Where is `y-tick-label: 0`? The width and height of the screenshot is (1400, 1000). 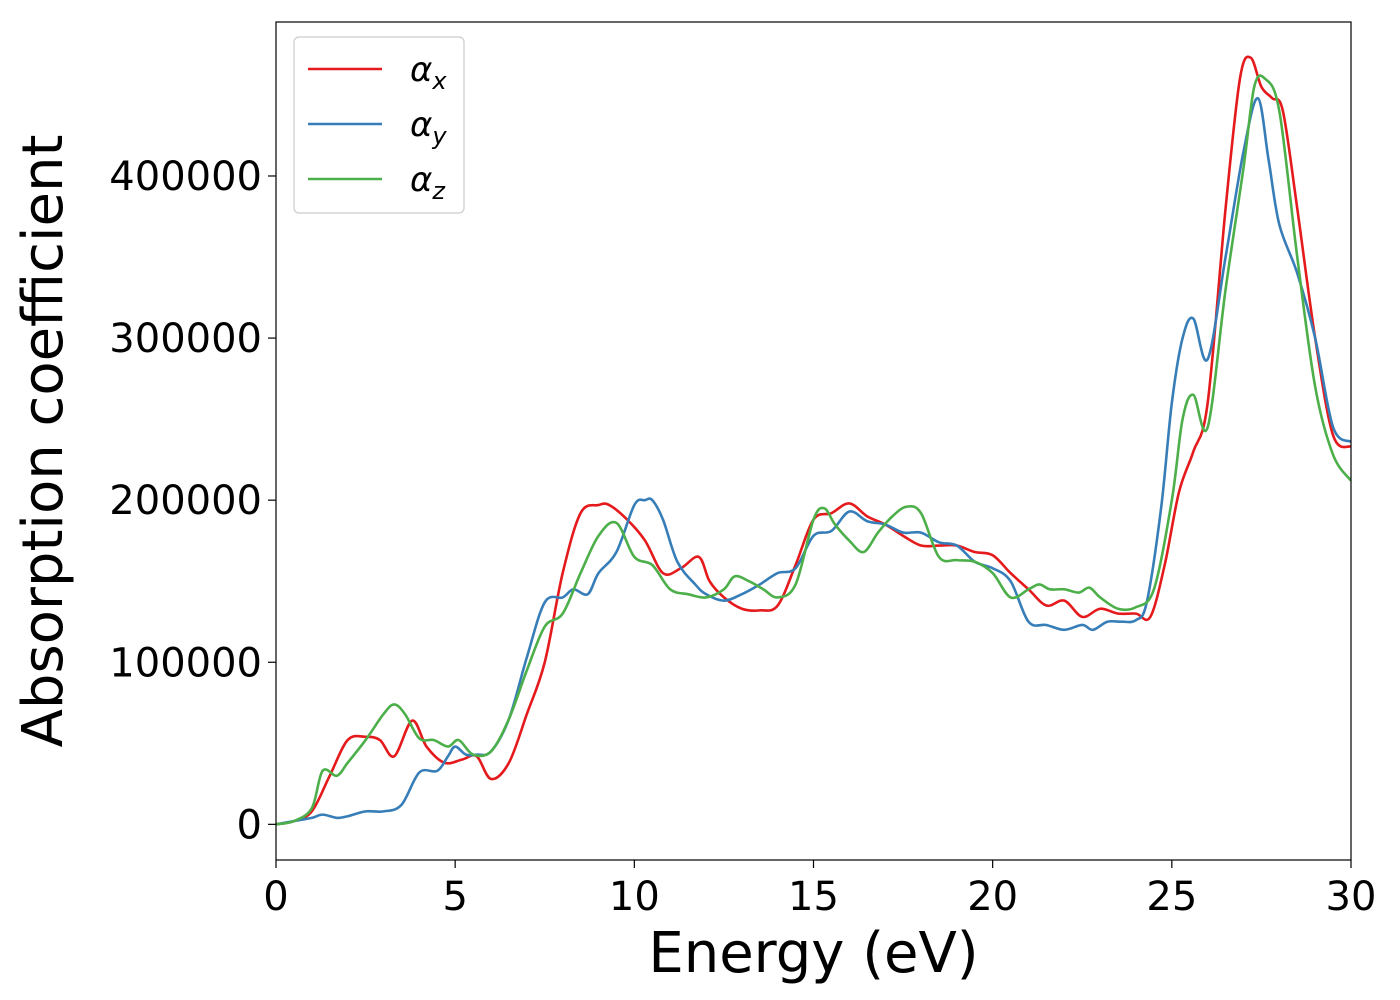
y-tick-label: 0 is located at coordinates (249, 825).